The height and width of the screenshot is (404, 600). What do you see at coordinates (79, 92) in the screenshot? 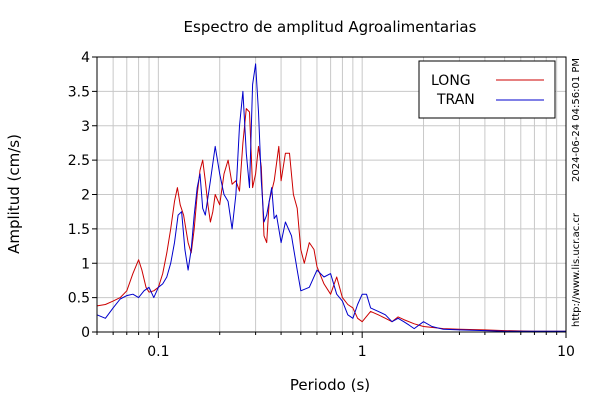
I see `y-tick-label: 3.5` at bounding box center [79, 92].